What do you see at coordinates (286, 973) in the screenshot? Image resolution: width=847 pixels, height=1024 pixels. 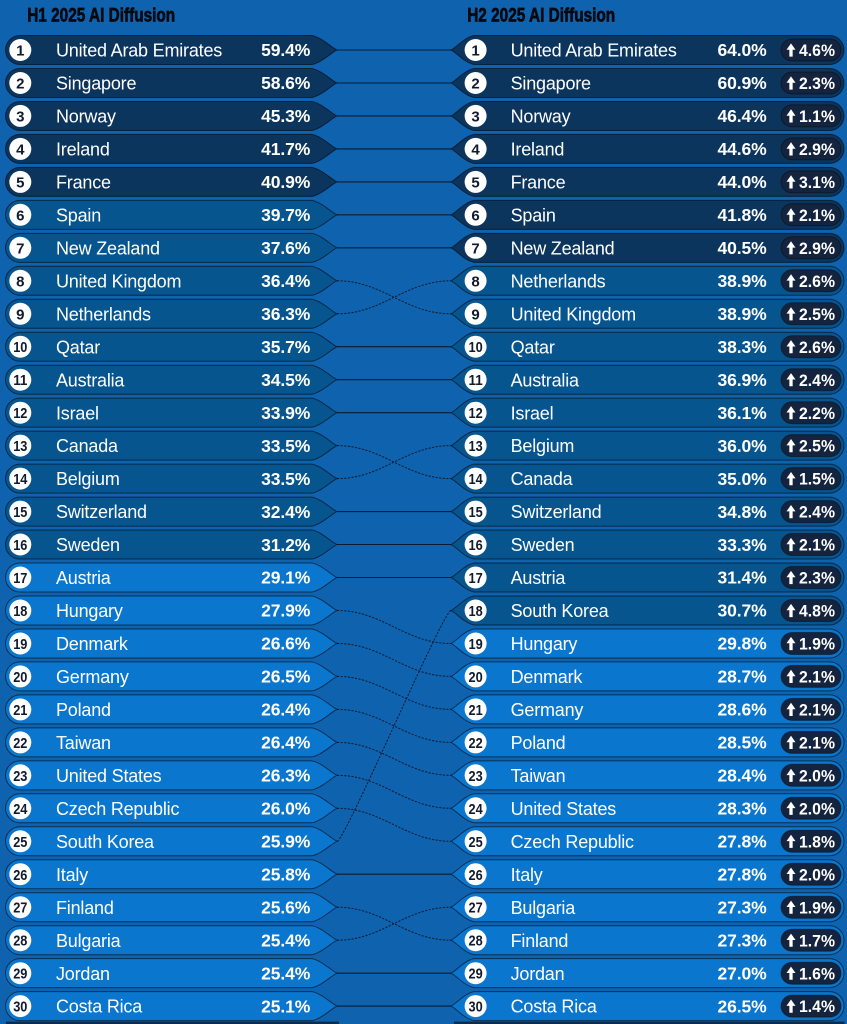 I see `svg-text: 25.4%` at bounding box center [286, 973].